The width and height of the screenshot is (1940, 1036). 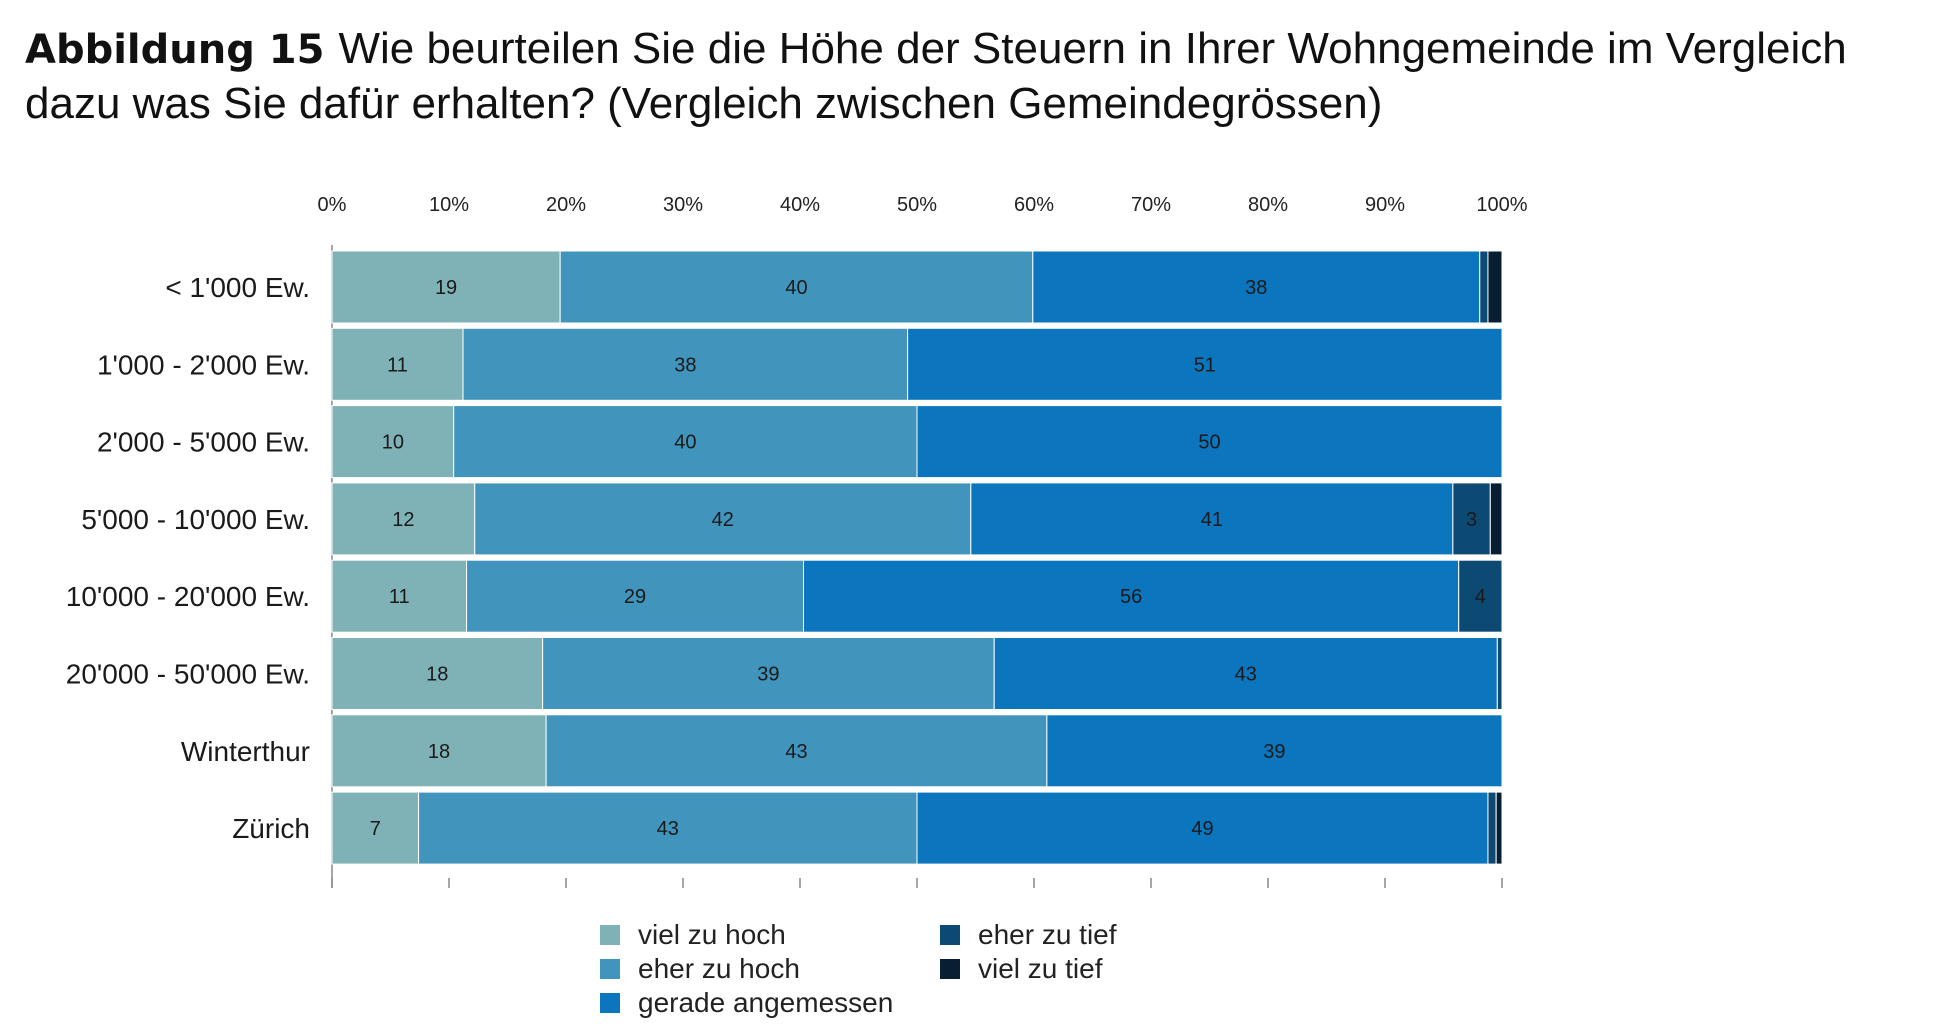 What do you see at coordinates (1151, 205) in the screenshot?
I see `x-tick-label: 70%` at bounding box center [1151, 205].